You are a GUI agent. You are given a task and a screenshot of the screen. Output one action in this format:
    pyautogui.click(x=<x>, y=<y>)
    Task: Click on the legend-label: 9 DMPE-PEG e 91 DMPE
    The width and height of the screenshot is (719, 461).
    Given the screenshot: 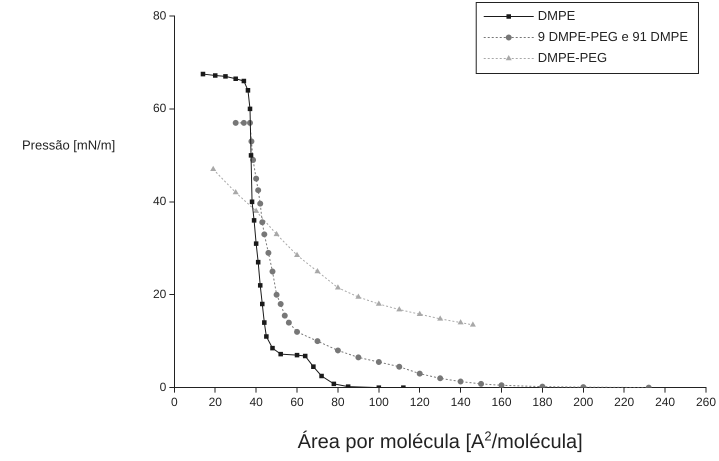 What is the action you would take?
    pyautogui.click(x=613, y=36)
    